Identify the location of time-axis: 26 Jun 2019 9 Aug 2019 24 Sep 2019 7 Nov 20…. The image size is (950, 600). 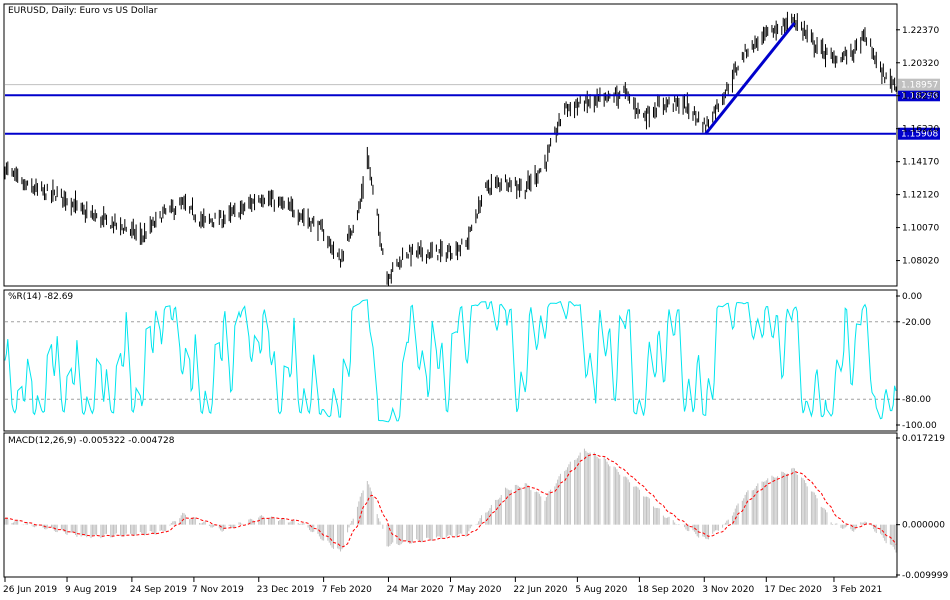
(442, 586).